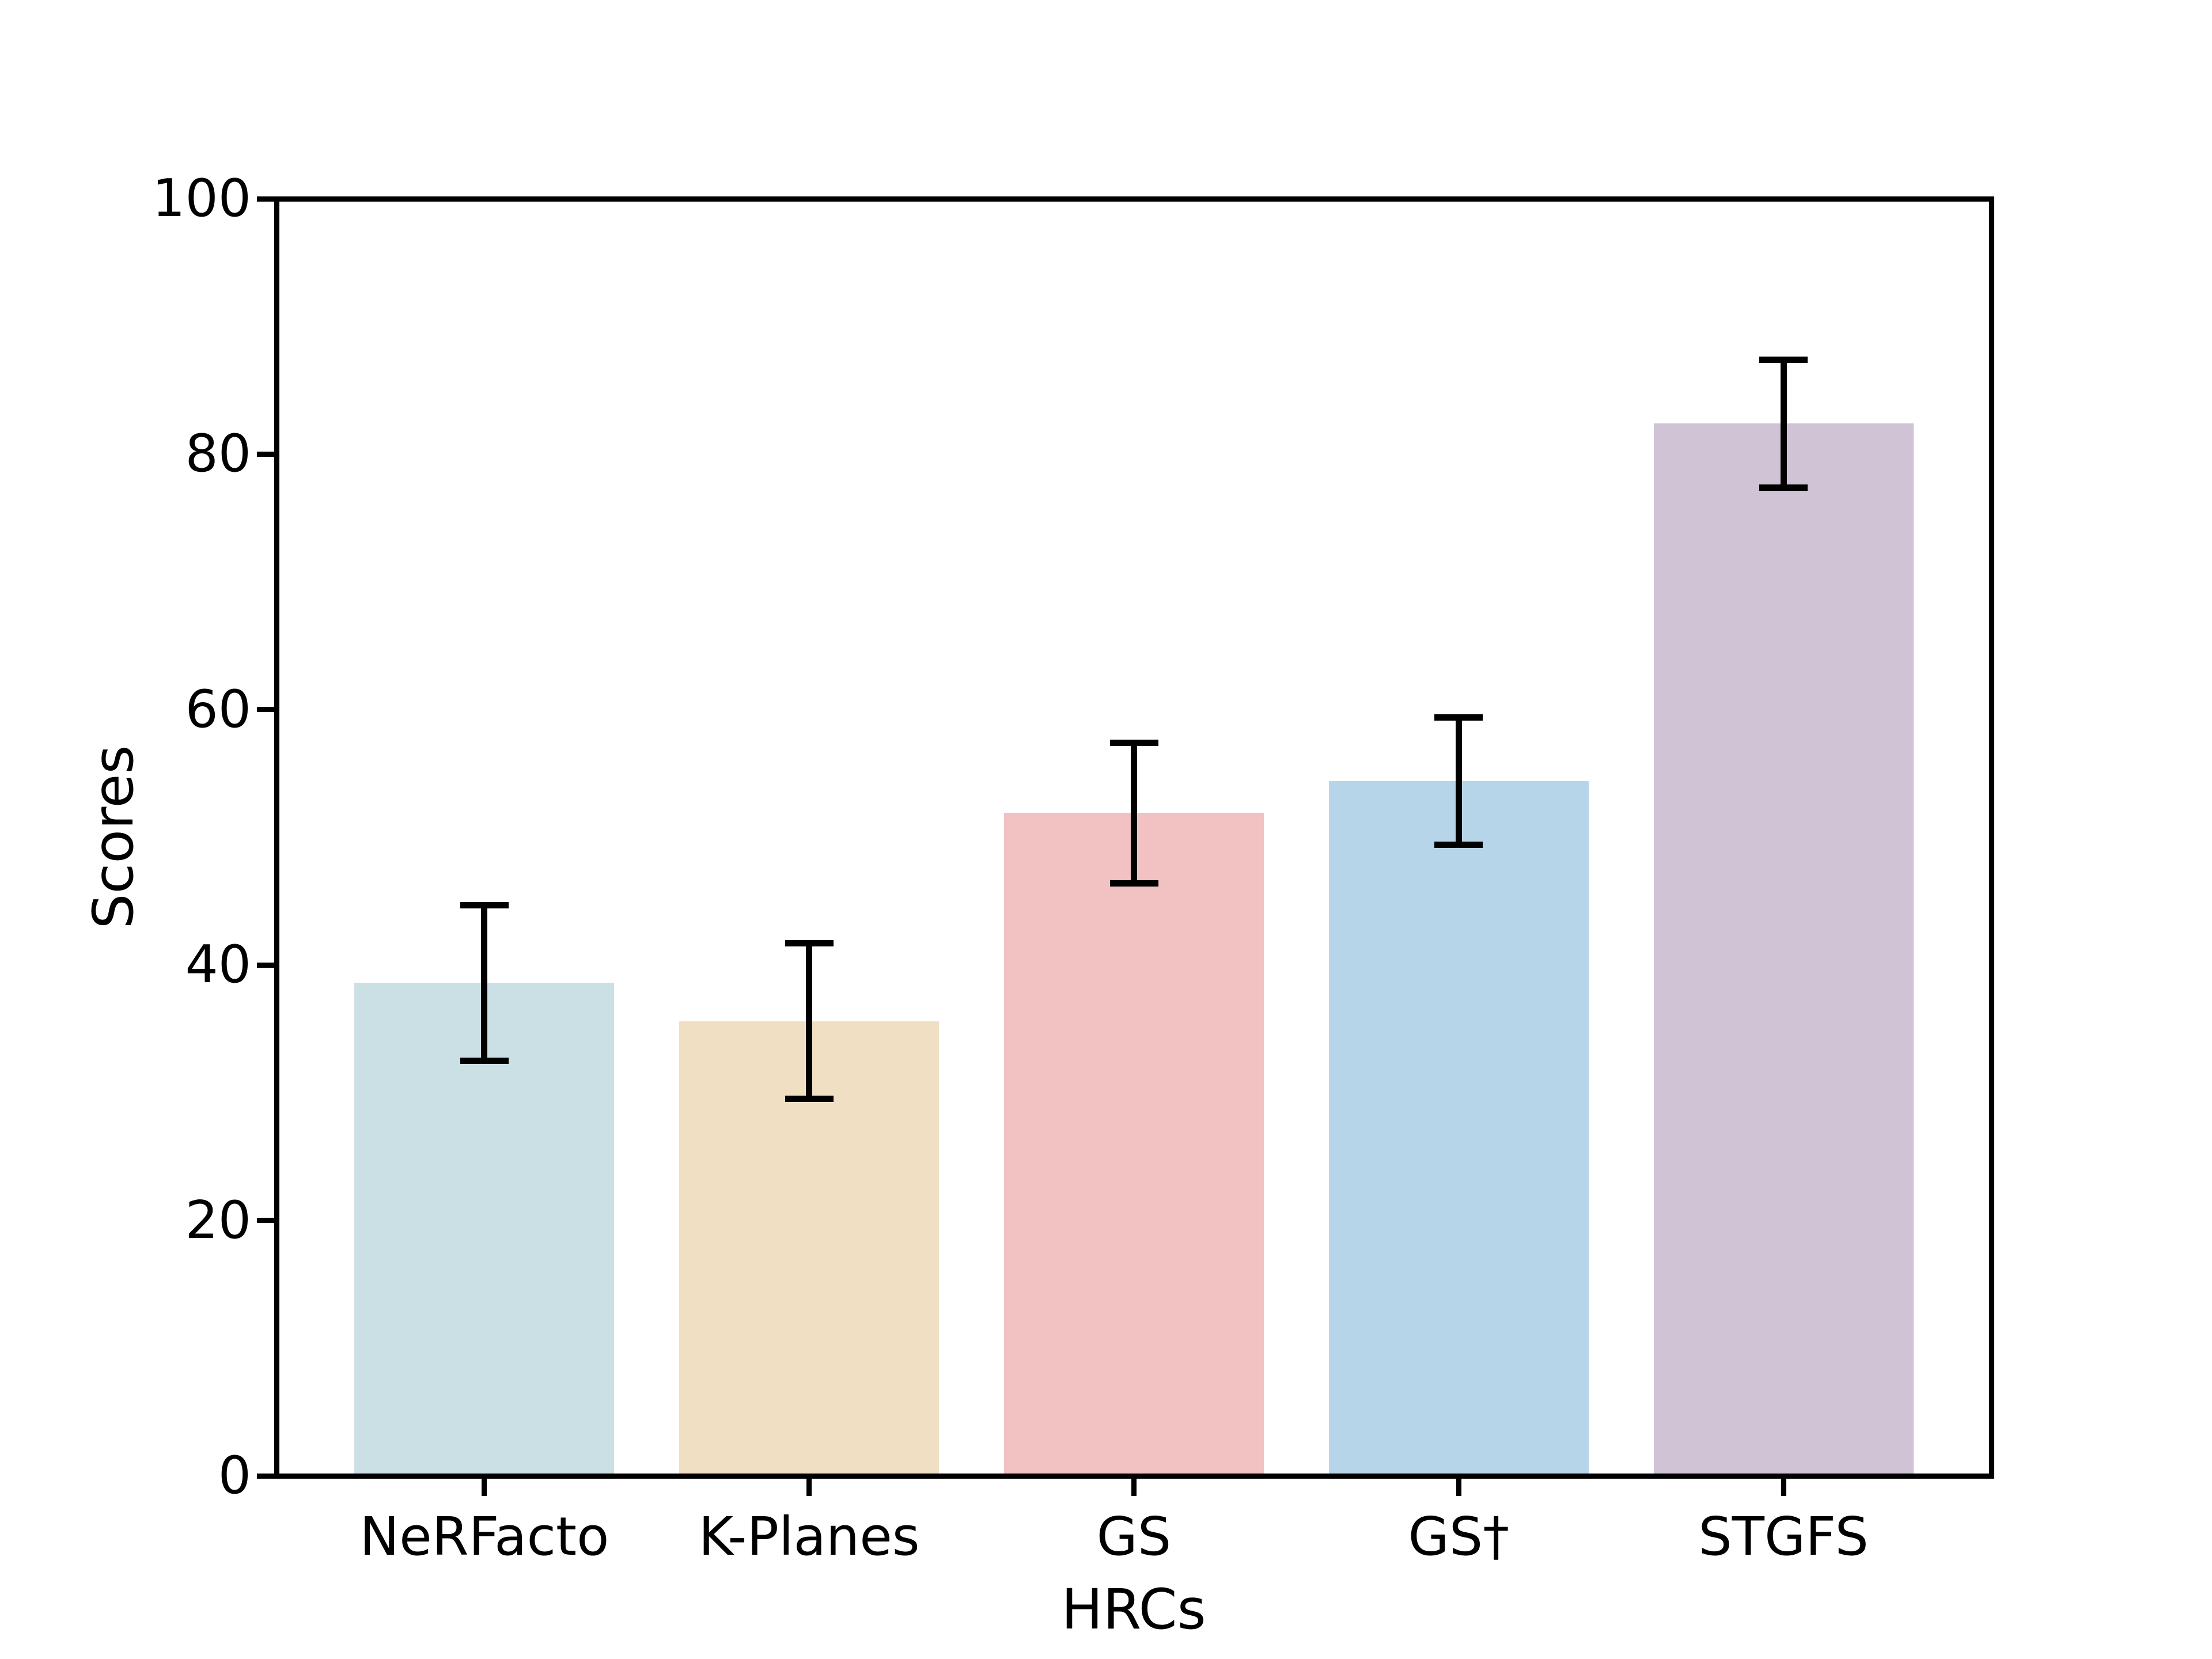  What do you see at coordinates (113, 837) in the screenshot?
I see `y-axis-label: Scores` at bounding box center [113, 837].